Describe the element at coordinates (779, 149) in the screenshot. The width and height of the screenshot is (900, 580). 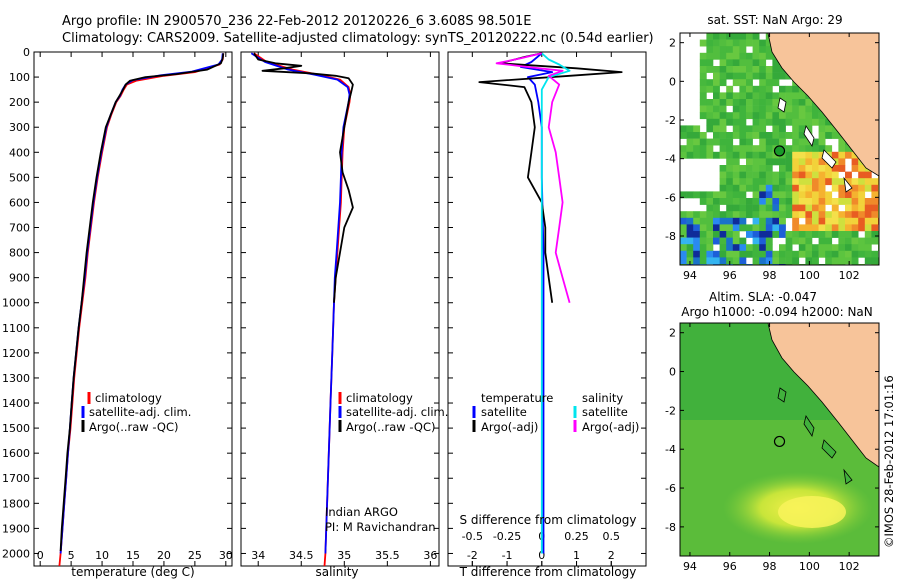
I see `sst-map-frame` at that location.